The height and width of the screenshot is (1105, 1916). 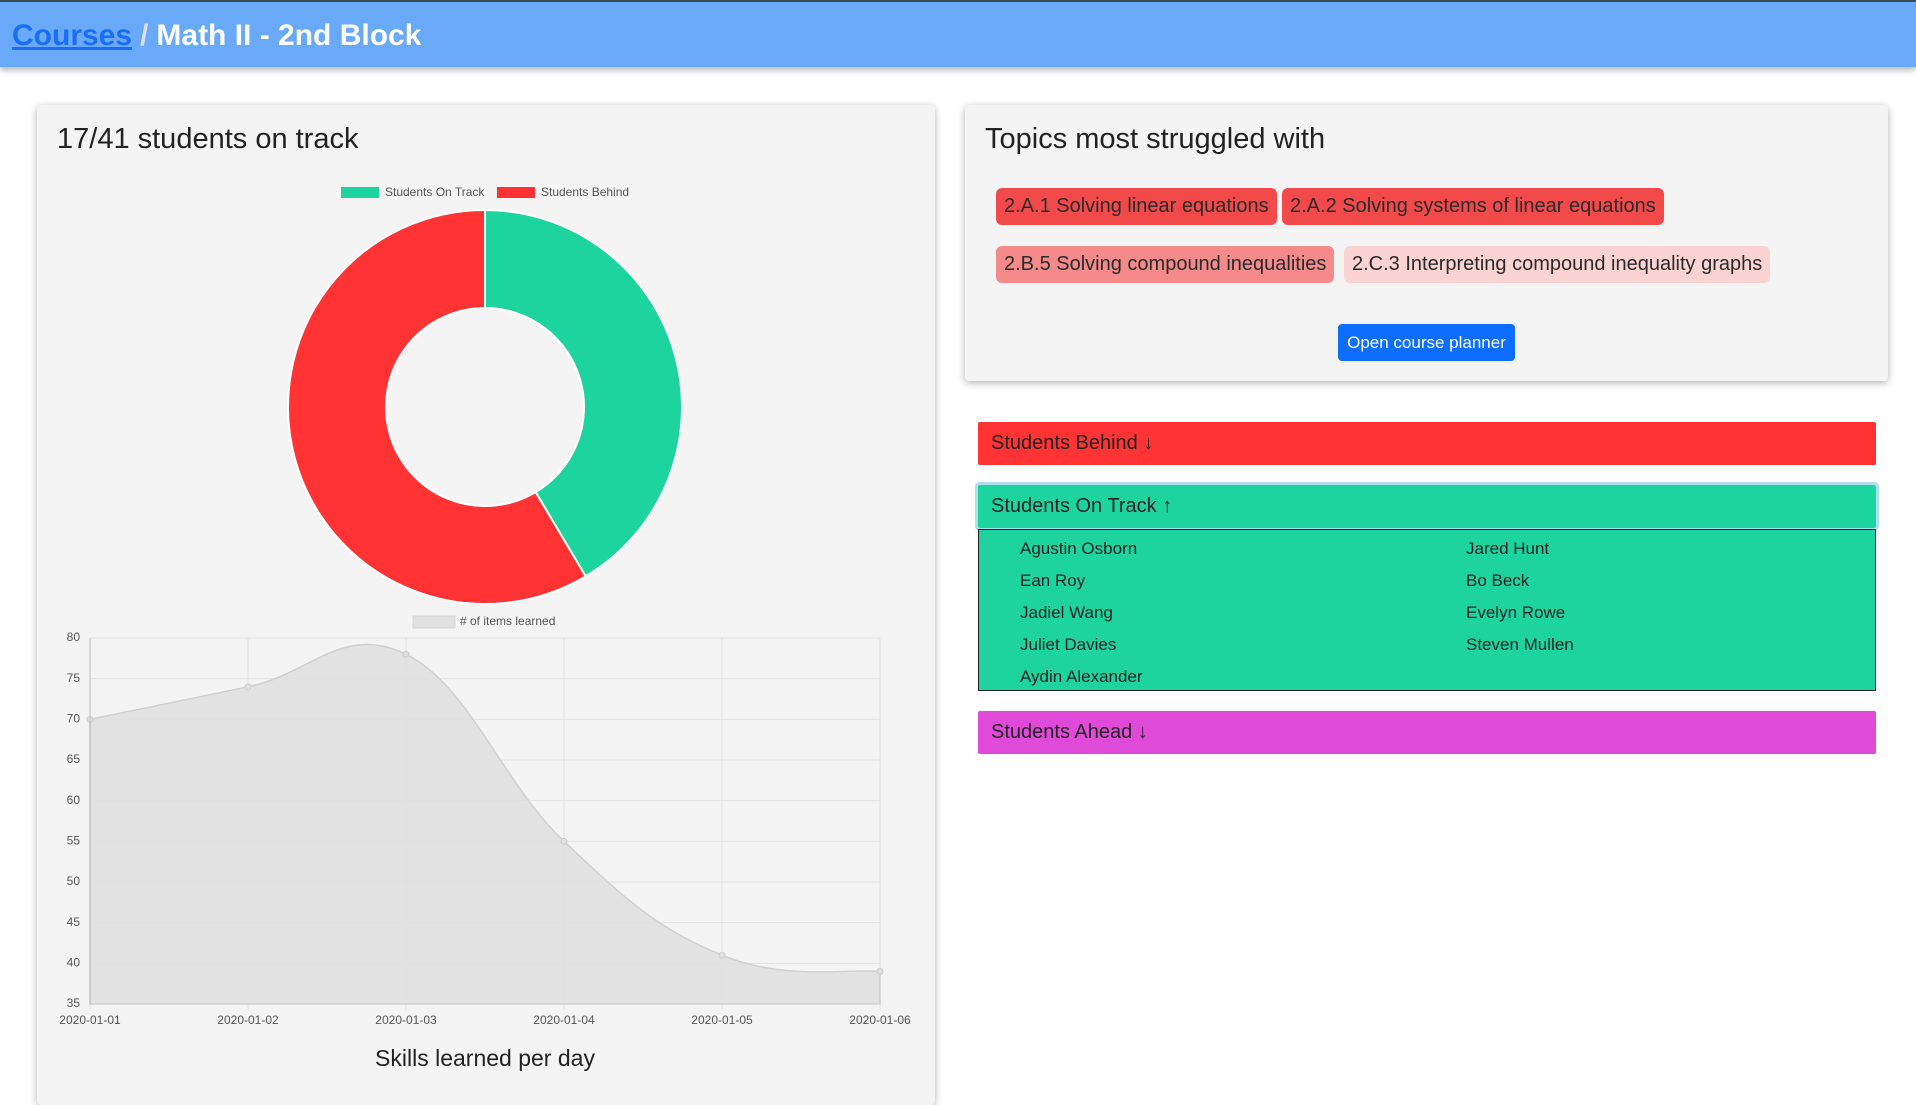 I want to click on courses-link: Courses, so click(x=72, y=35).